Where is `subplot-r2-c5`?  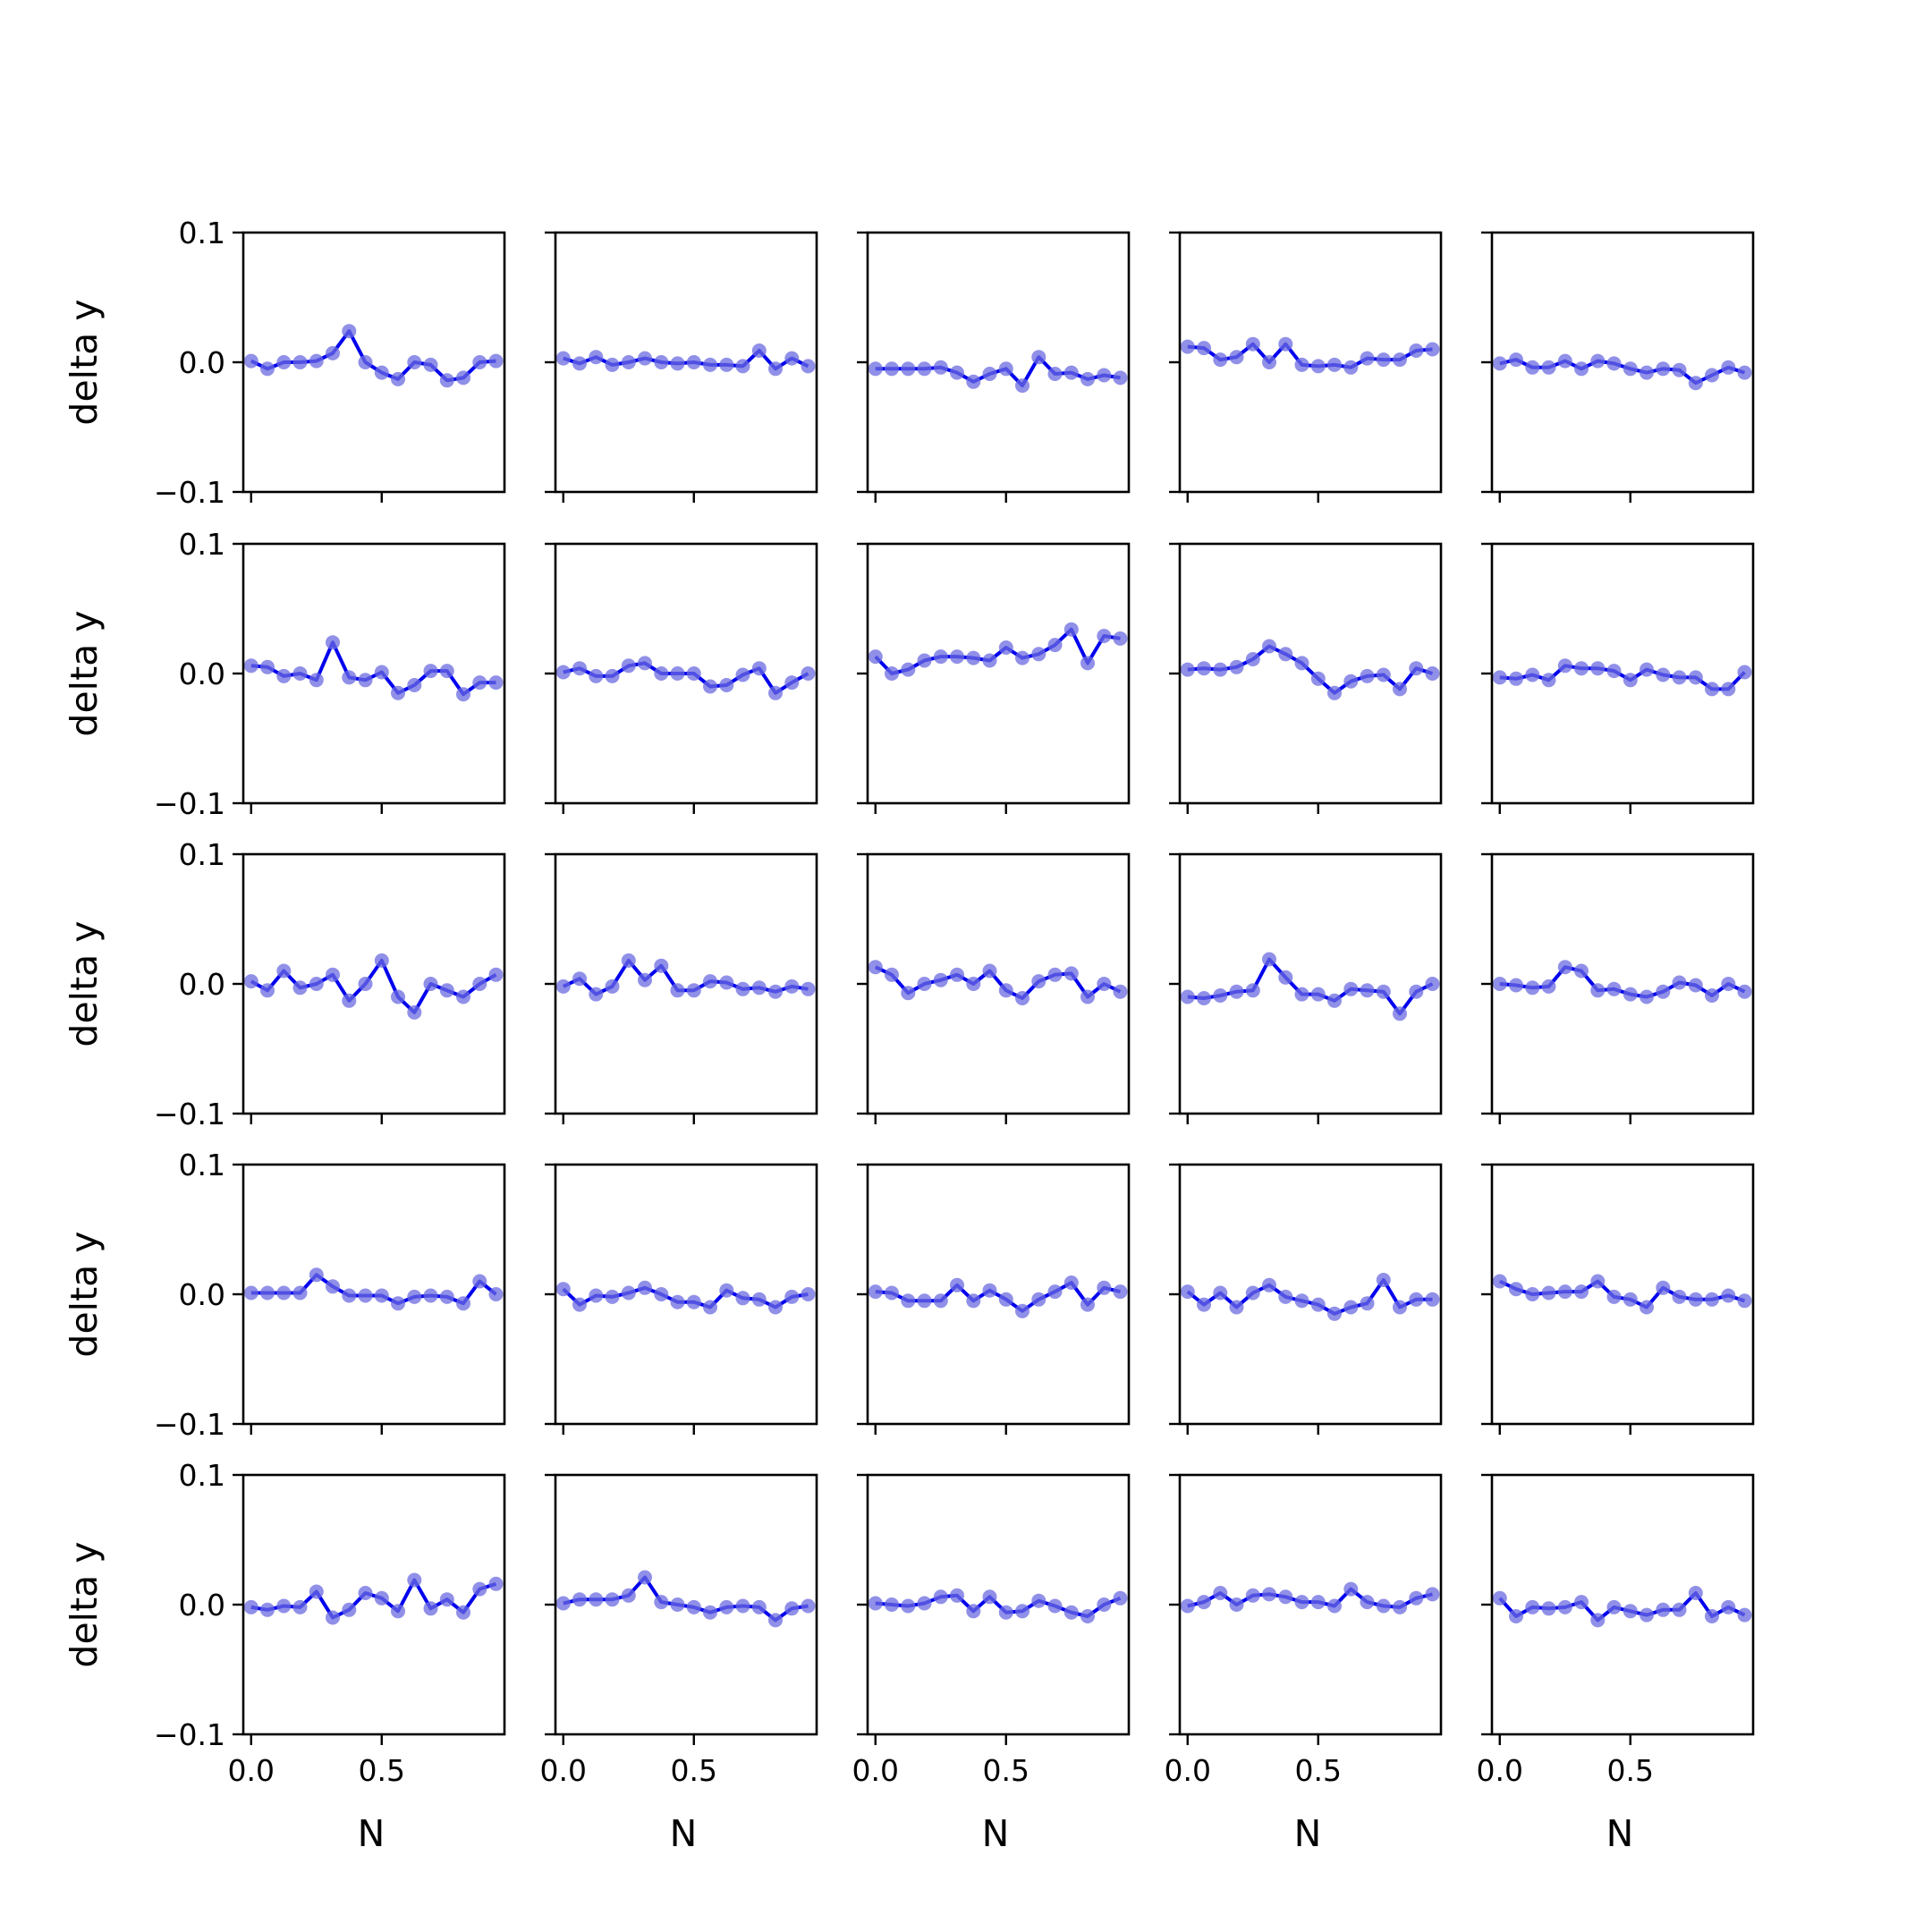
subplot-r2-c5 is located at coordinates (1618, 678).